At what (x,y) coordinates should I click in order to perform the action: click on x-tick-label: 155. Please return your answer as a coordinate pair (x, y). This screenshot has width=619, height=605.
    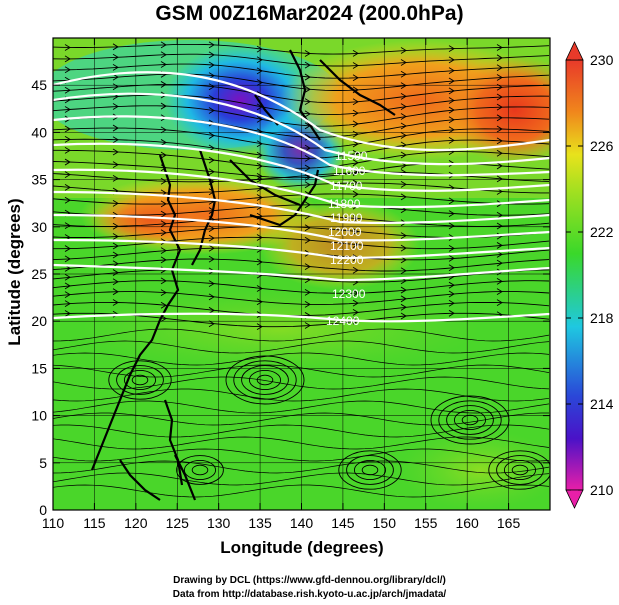
    Looking at the image, I should click on (426, 523).